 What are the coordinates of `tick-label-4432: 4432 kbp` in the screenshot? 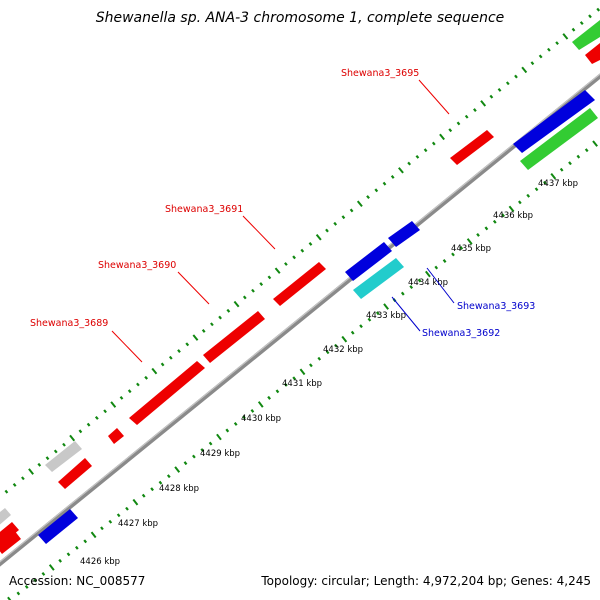 It's located at (343, 350).